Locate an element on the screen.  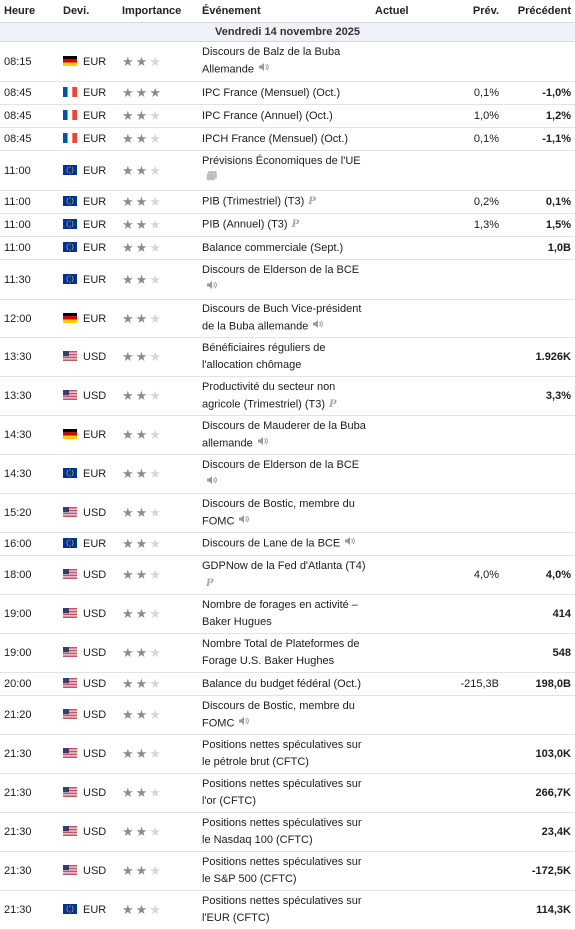
event-name: IPC France (Mensuel) (Oct.) is located at coordinates (271, 92).